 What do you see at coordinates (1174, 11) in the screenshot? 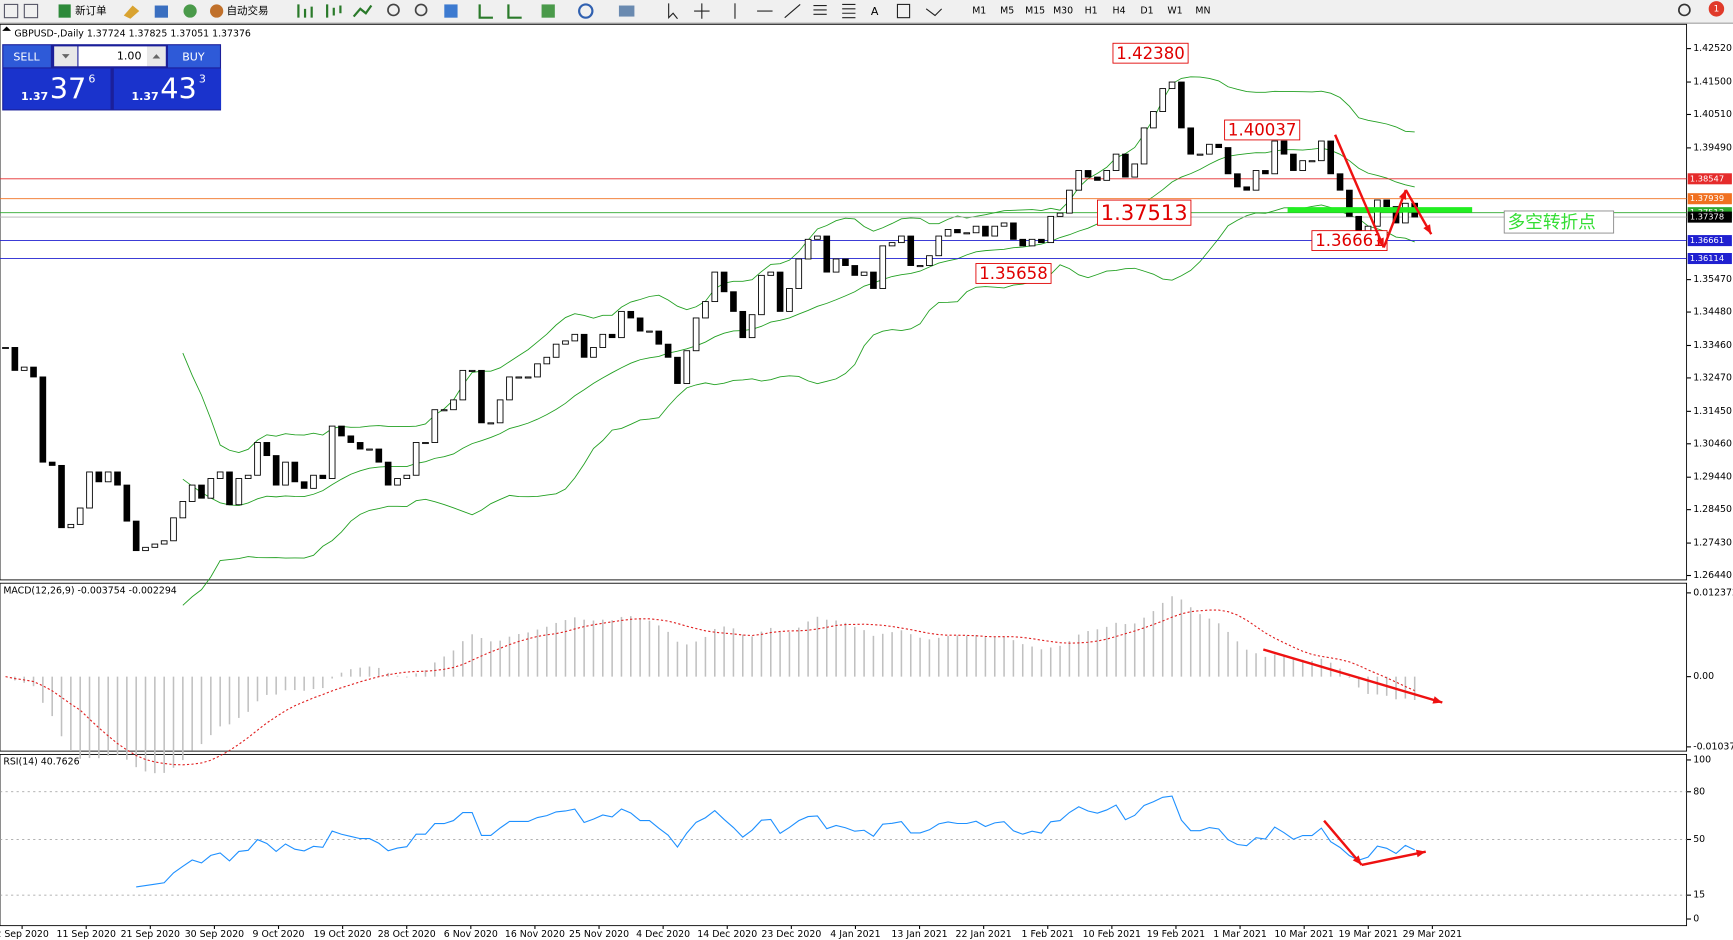
I see `timeframe: W1` at bounding box center [1174, 11].